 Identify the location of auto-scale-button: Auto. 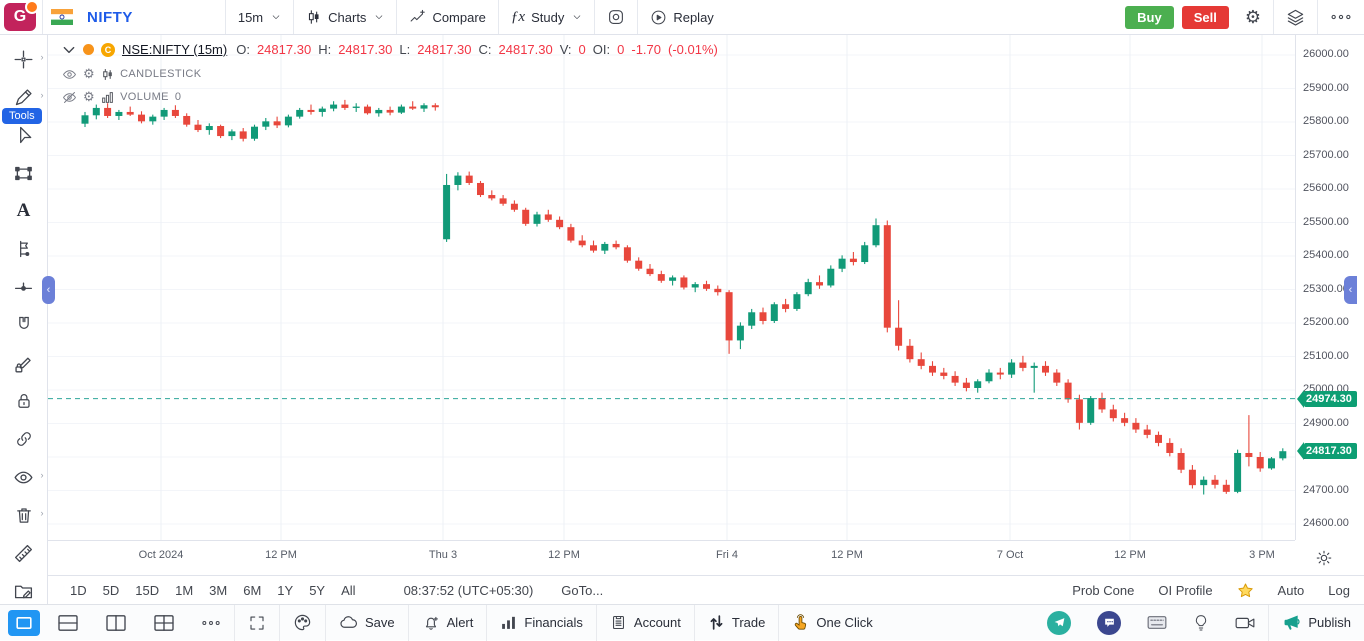
(1291, 590).